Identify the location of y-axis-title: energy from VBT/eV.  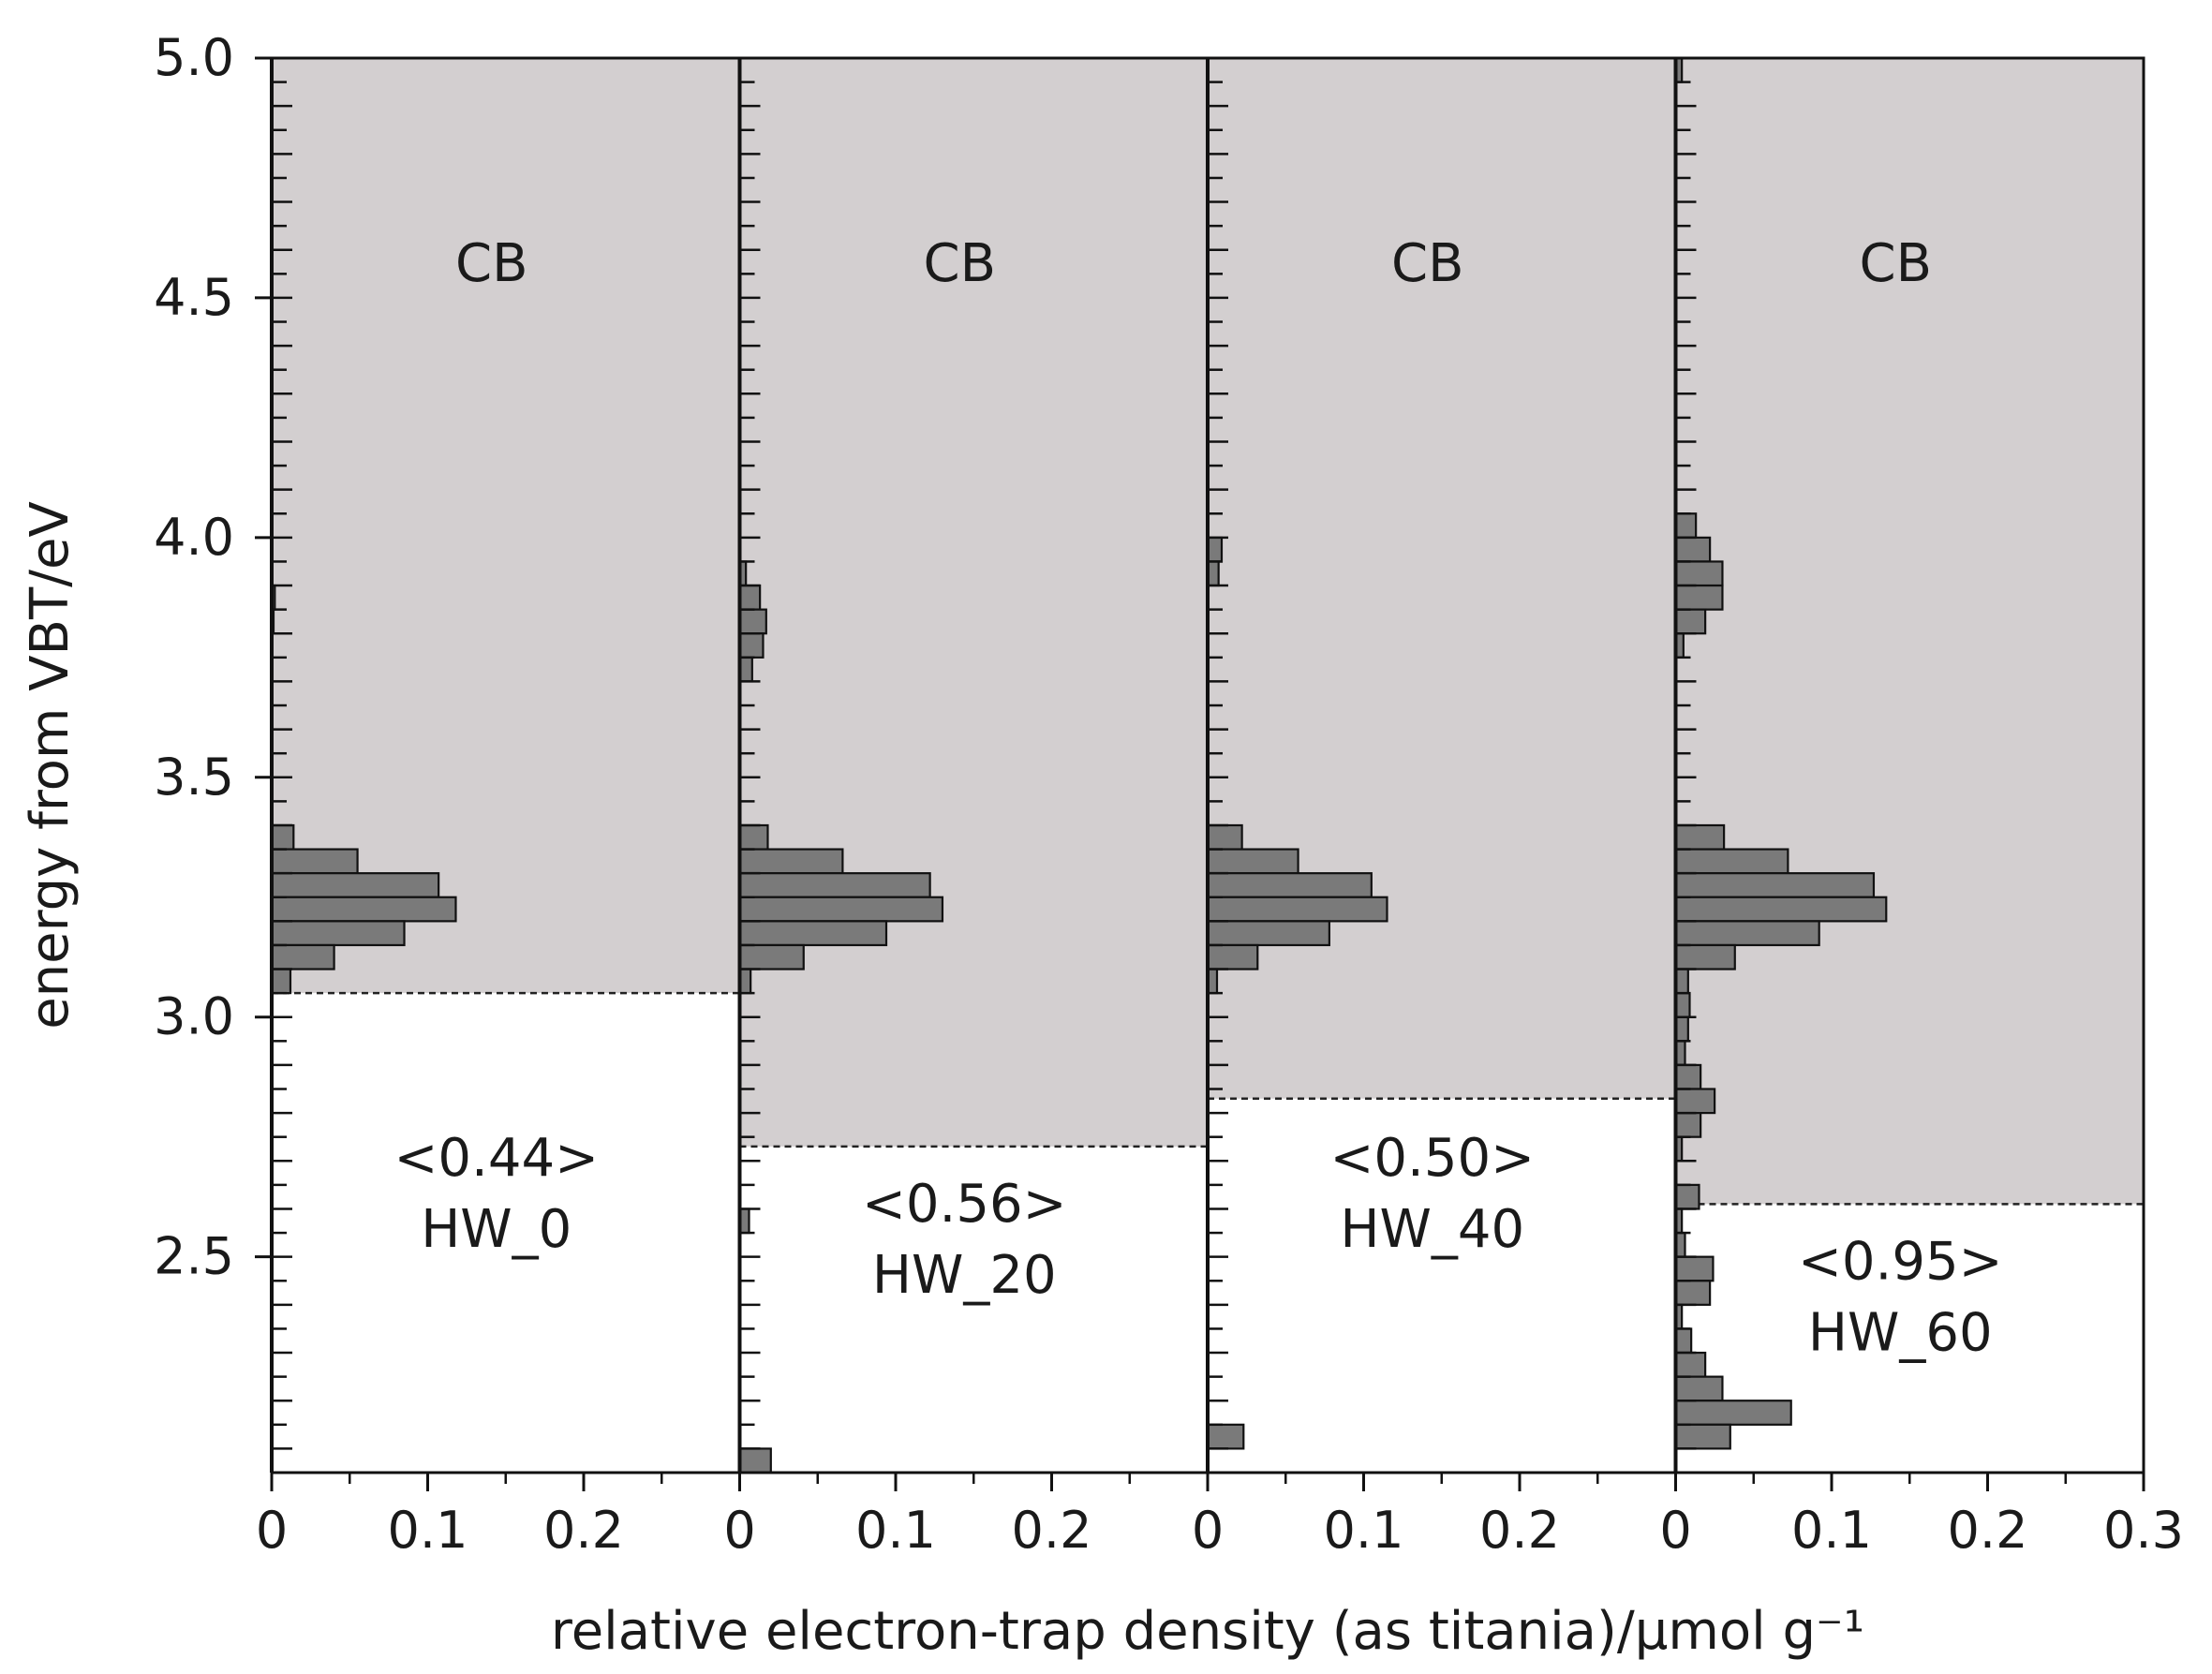
(50, 766).